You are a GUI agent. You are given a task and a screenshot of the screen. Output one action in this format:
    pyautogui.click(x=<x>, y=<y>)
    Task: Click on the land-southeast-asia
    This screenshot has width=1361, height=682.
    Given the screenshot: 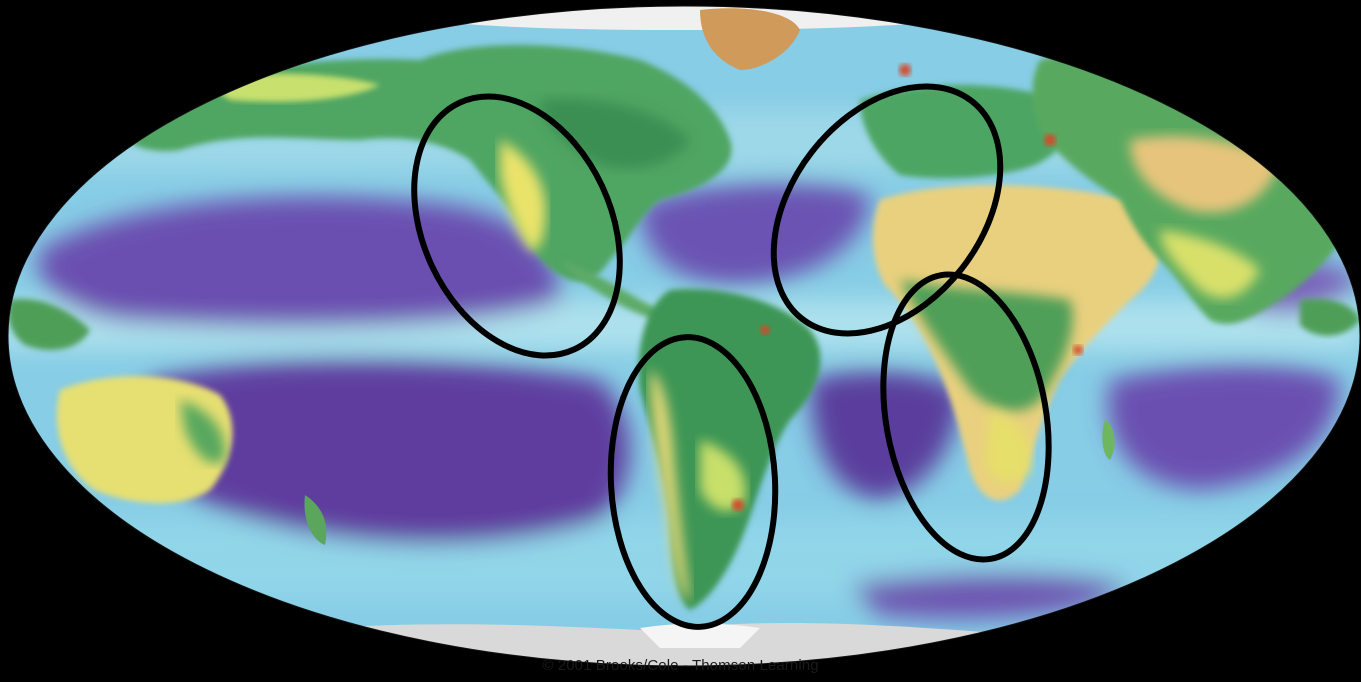 What is the action you would take?
    pyautogui.click(x=684, y=324)
    